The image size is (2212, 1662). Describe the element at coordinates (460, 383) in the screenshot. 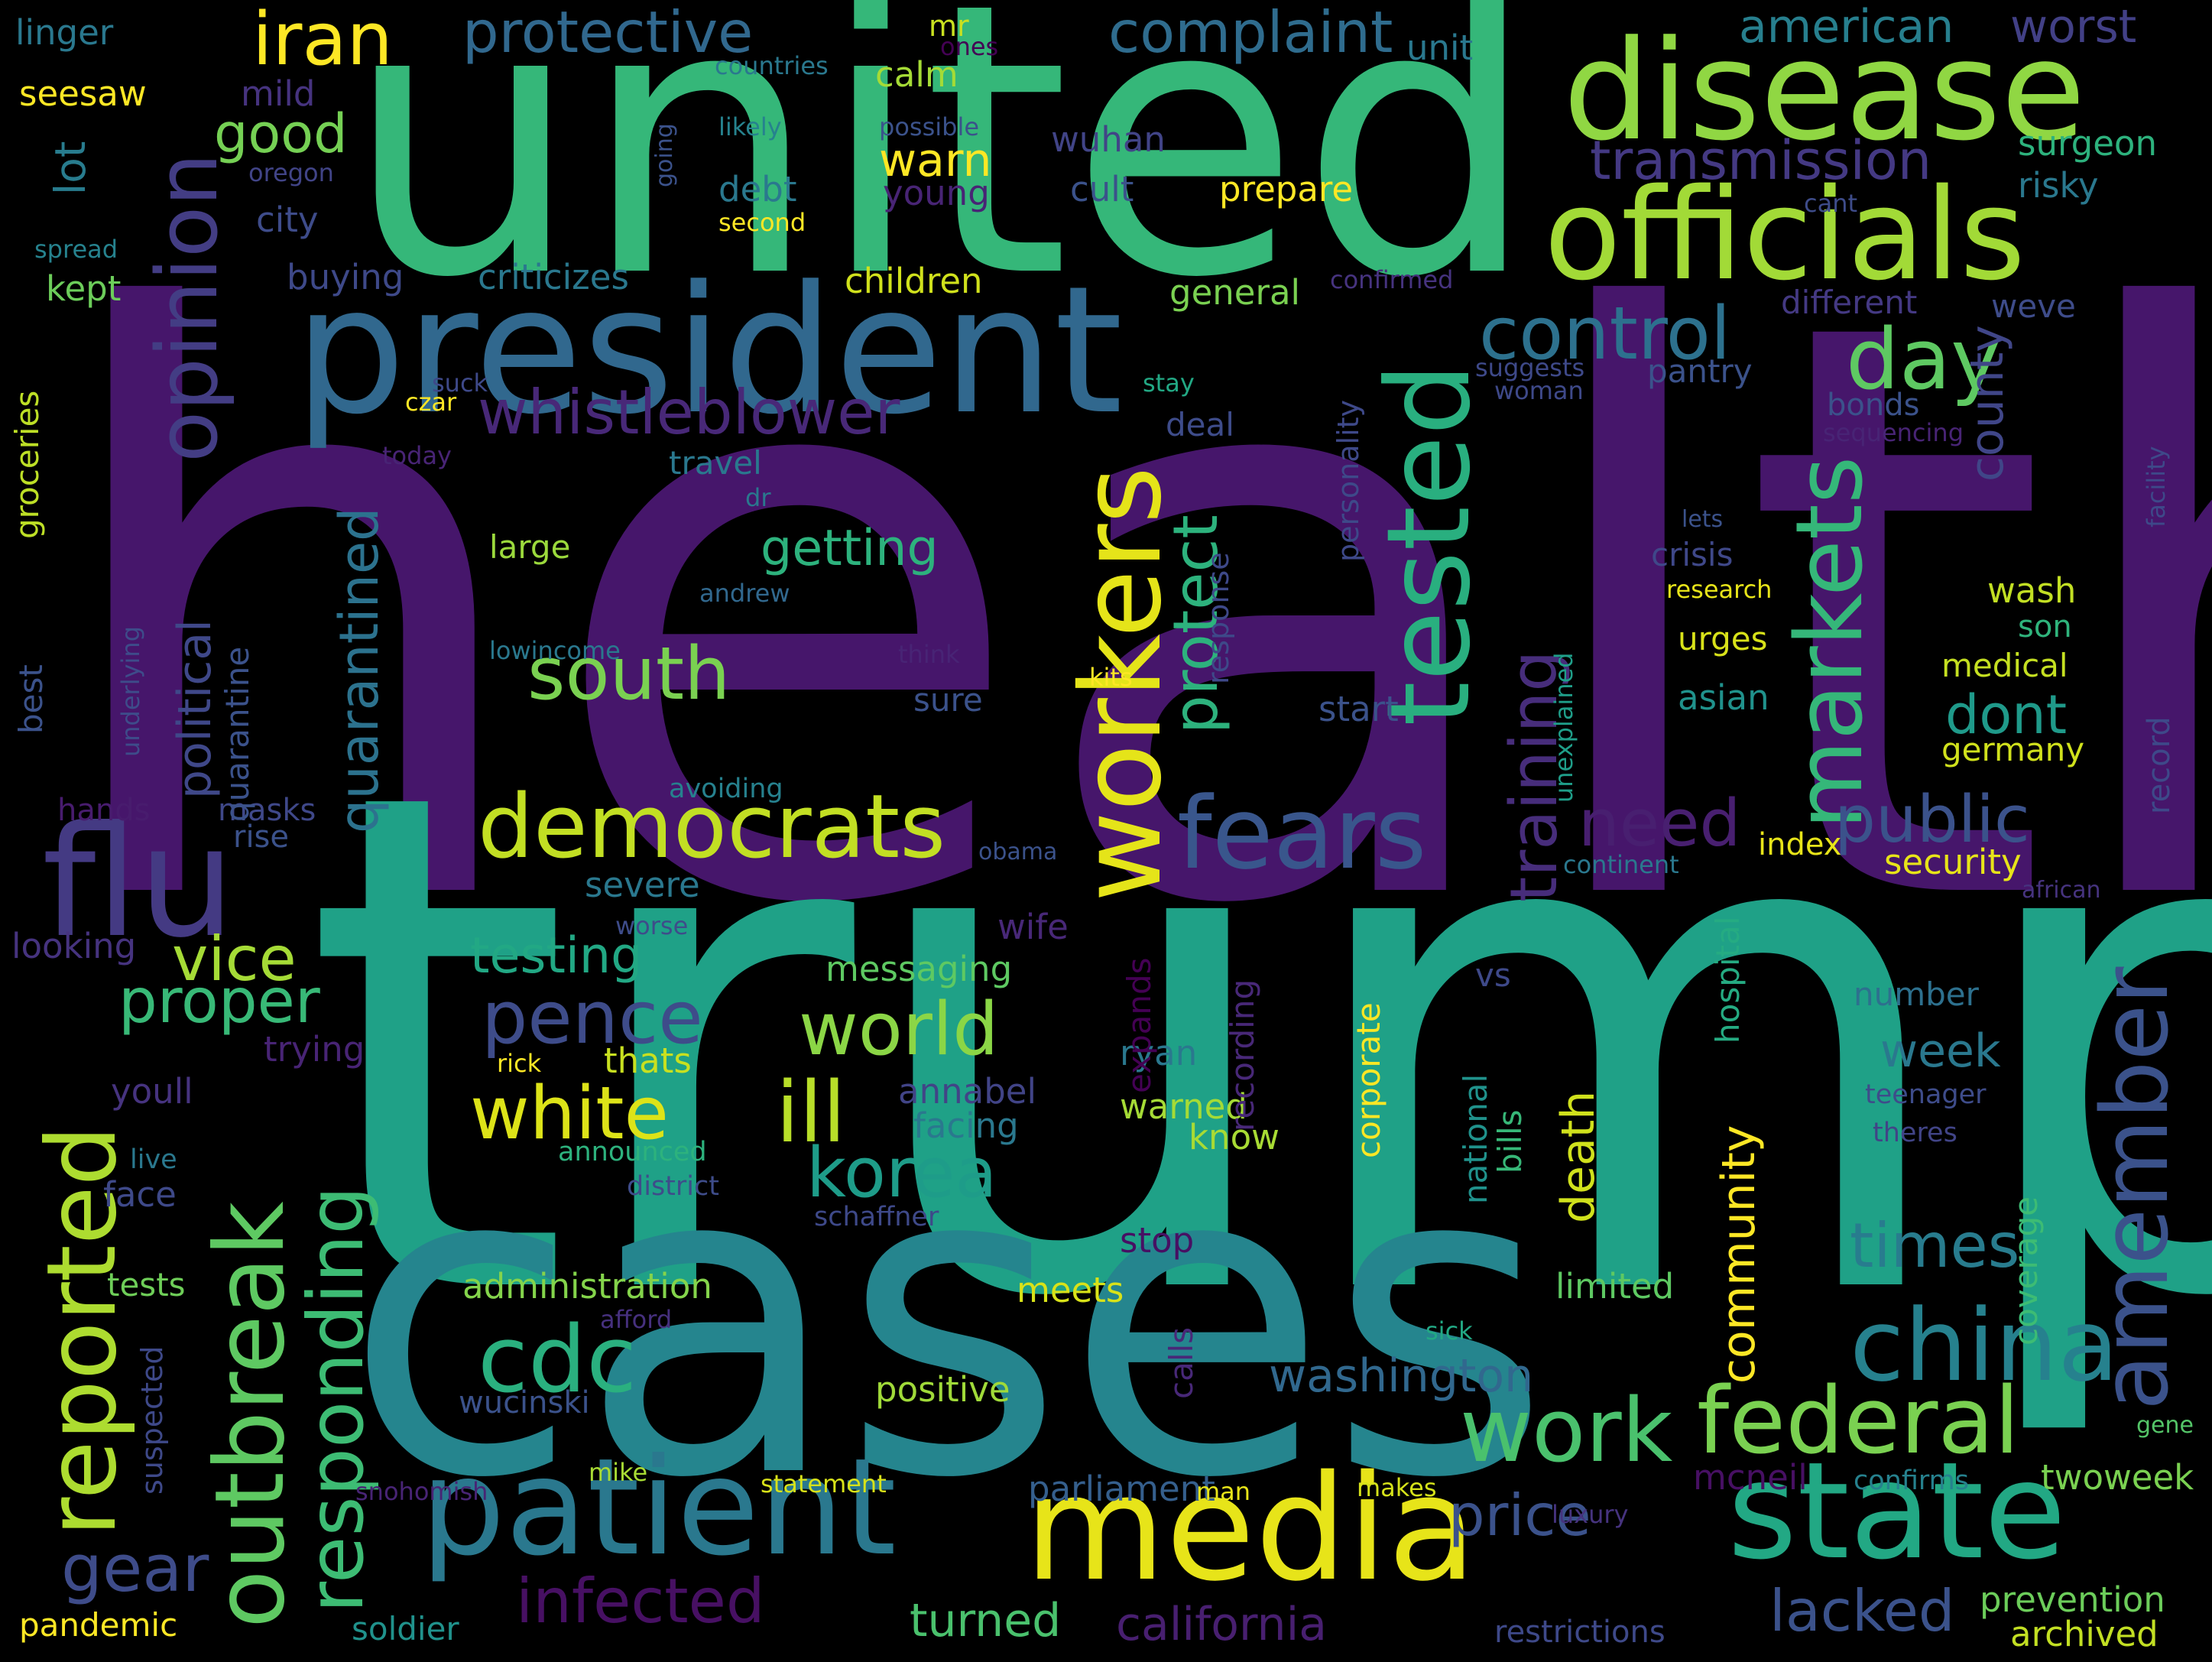

I see `word: suck` at that location.